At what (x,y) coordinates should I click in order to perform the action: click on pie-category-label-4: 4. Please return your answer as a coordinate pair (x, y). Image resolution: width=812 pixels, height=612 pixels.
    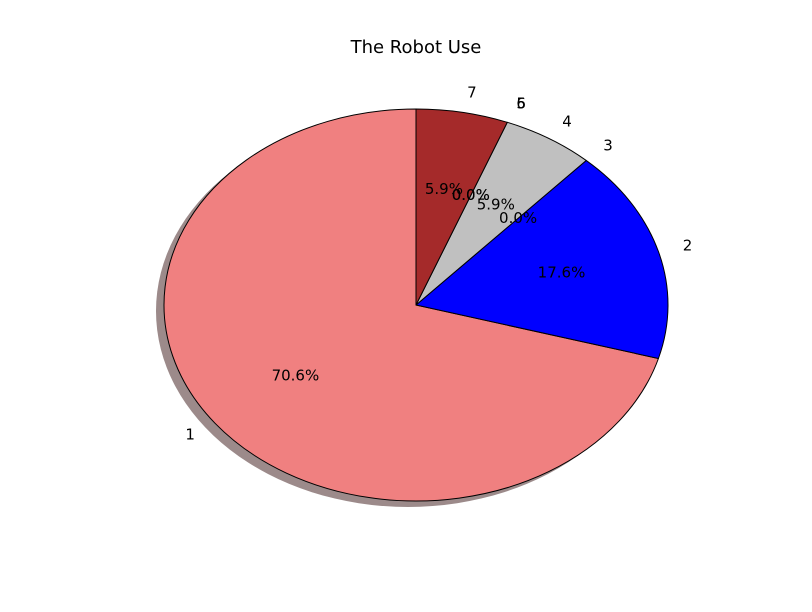
    Looking at the image, I should click on (567, 121).